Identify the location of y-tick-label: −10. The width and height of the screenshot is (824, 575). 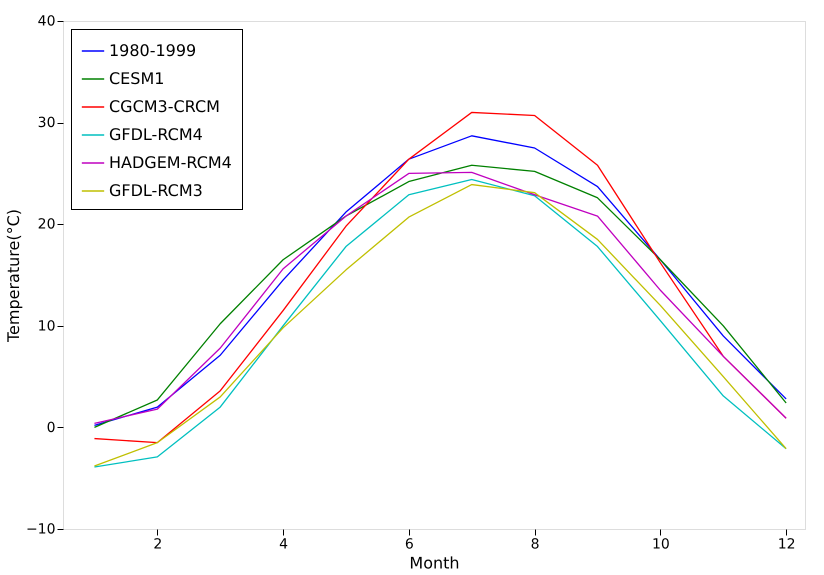
(41, 530).